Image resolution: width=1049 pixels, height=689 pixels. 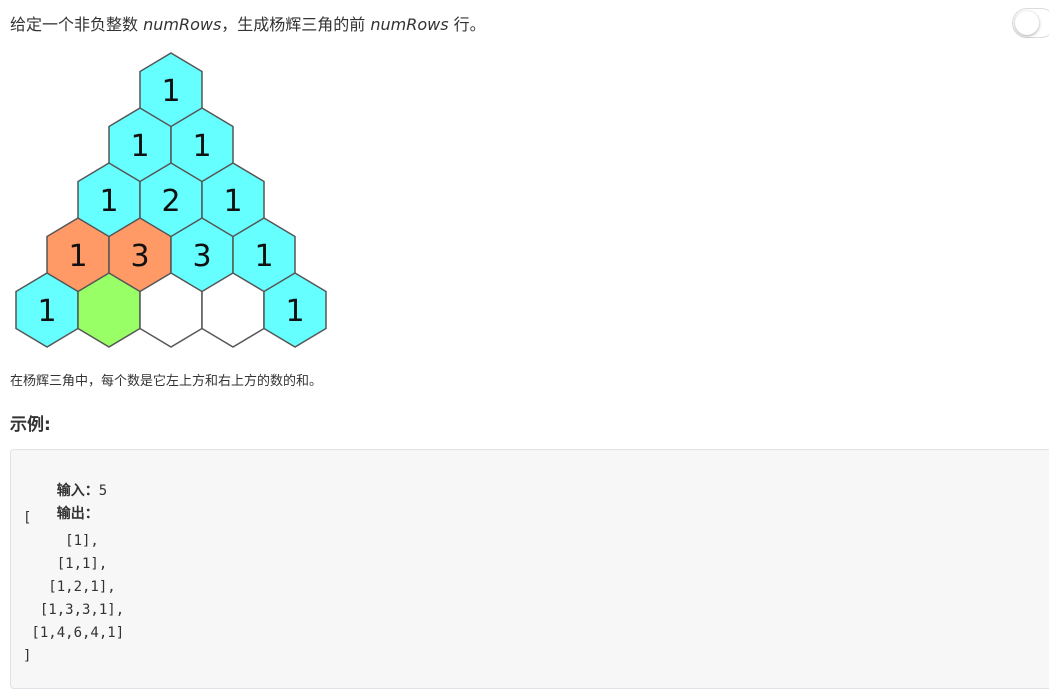 I want to click on input-label: 输入：, so click(x=77, y=491).